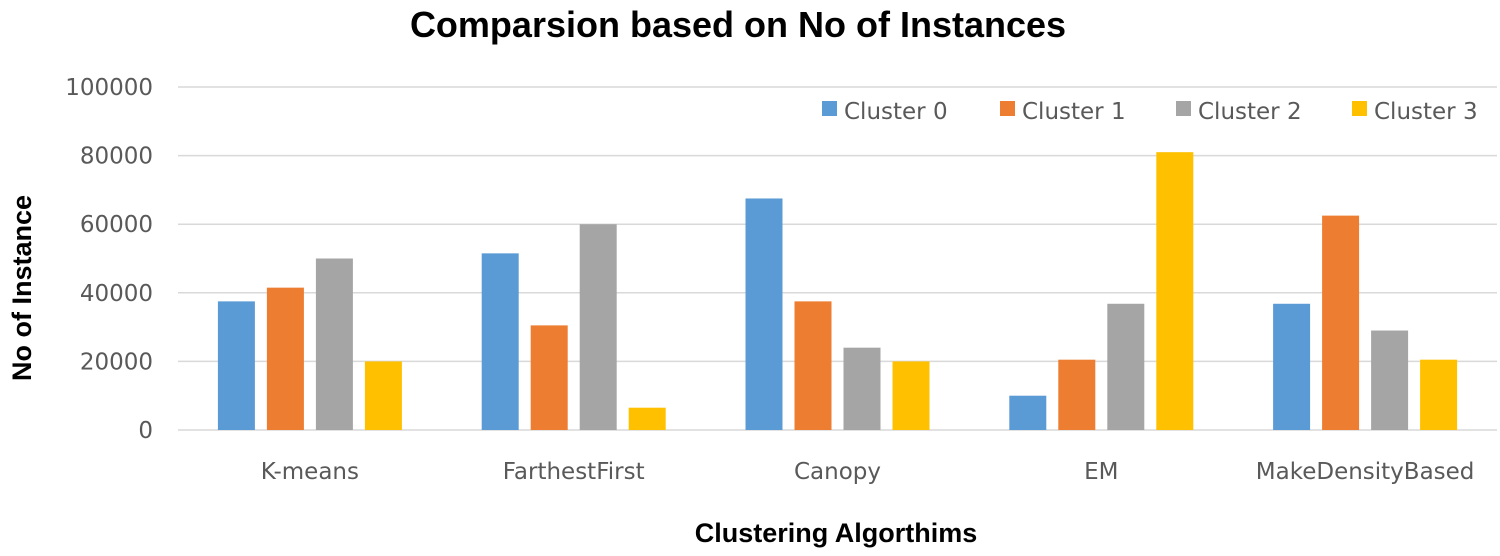 Image resolution: width=1500 pixels, height=556 pixels. Describe the element at coordinates (145, 431) in the screenshot. I see `y-tick-label: 0` at that location.